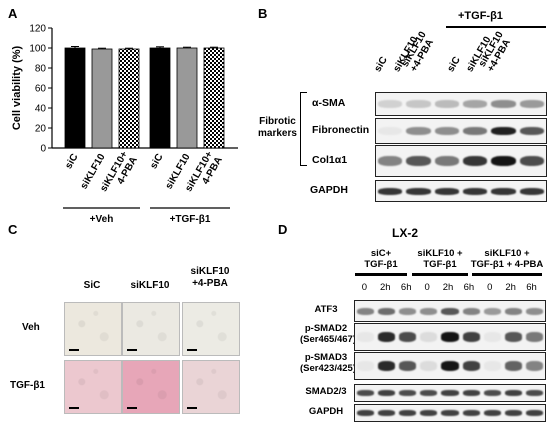 The height and width of the screenshot is (431, 550). I want to click on treatment-label: +TGF-β1, so click(480, 16).